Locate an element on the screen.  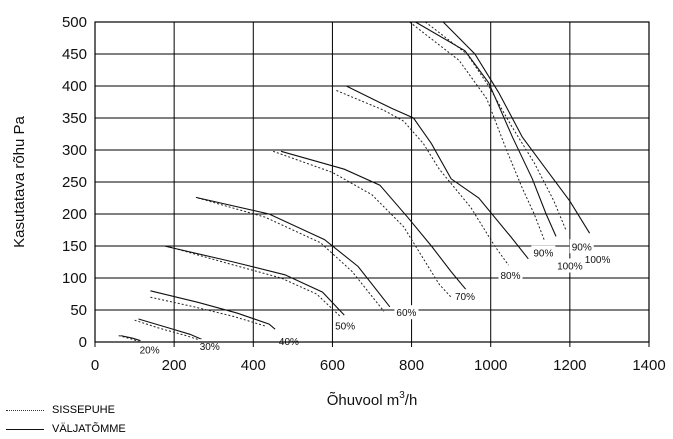
supply-curve-100% is located at coordinates (496, 126).